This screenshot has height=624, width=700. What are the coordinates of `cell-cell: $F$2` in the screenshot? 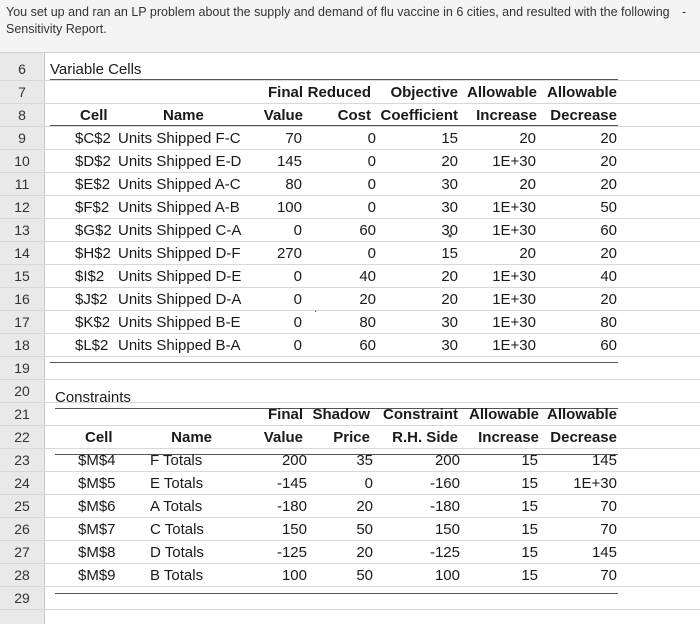 It's located at (92, 207).